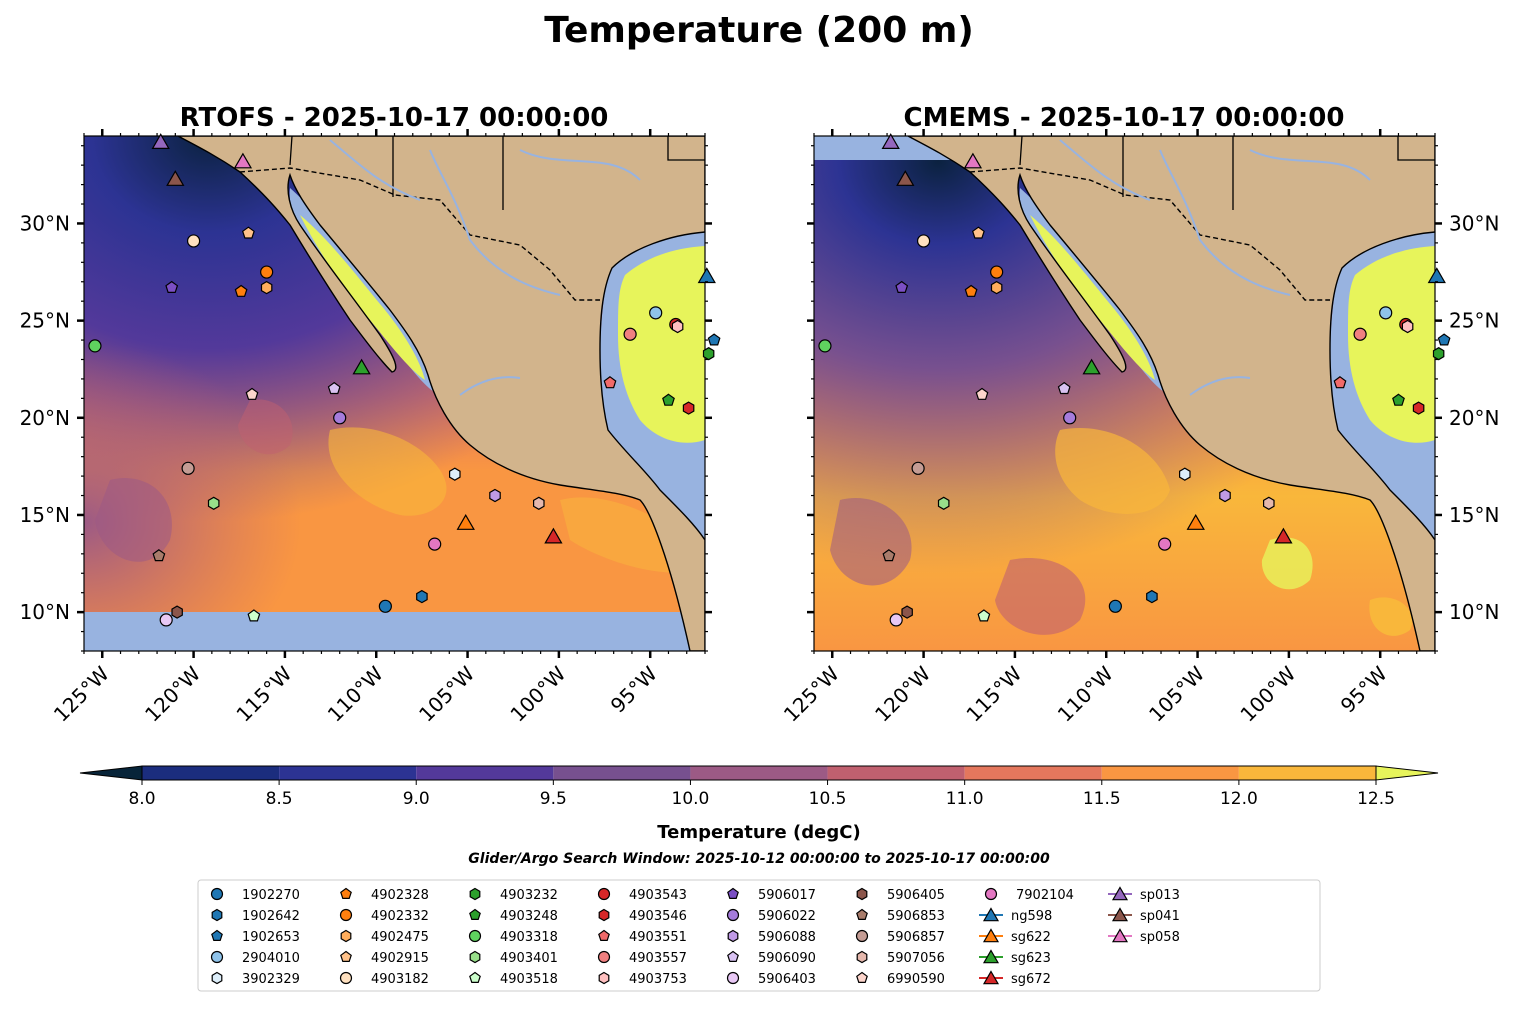 This screenshot has width=1518, height=1014. Describe the element at coordinates (529, 916) in the screenshot. I see `legend-label: 4903248` at that location.